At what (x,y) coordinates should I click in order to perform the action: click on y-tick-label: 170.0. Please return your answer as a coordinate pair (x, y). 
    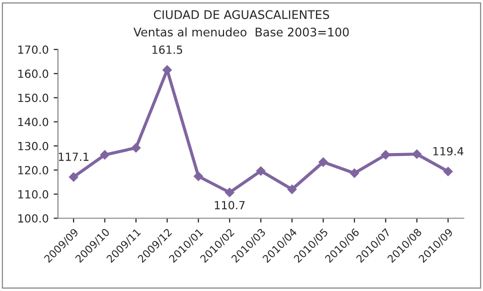
    Looking at the image, I should click on (33, 49).